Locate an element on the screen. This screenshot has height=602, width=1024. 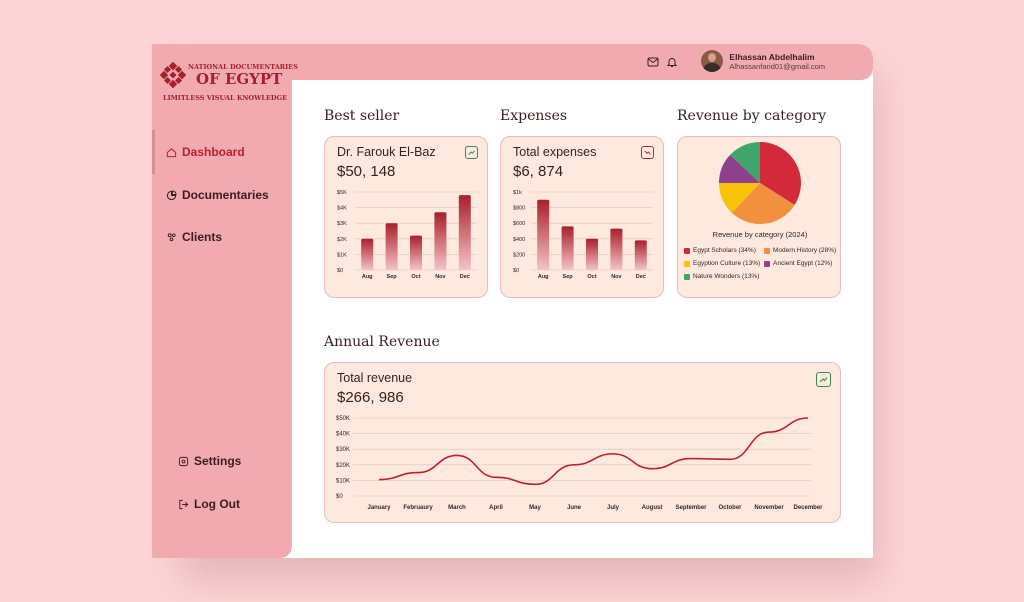
brand-line-2: OF EGYPT is located at coordinates (239, 79).